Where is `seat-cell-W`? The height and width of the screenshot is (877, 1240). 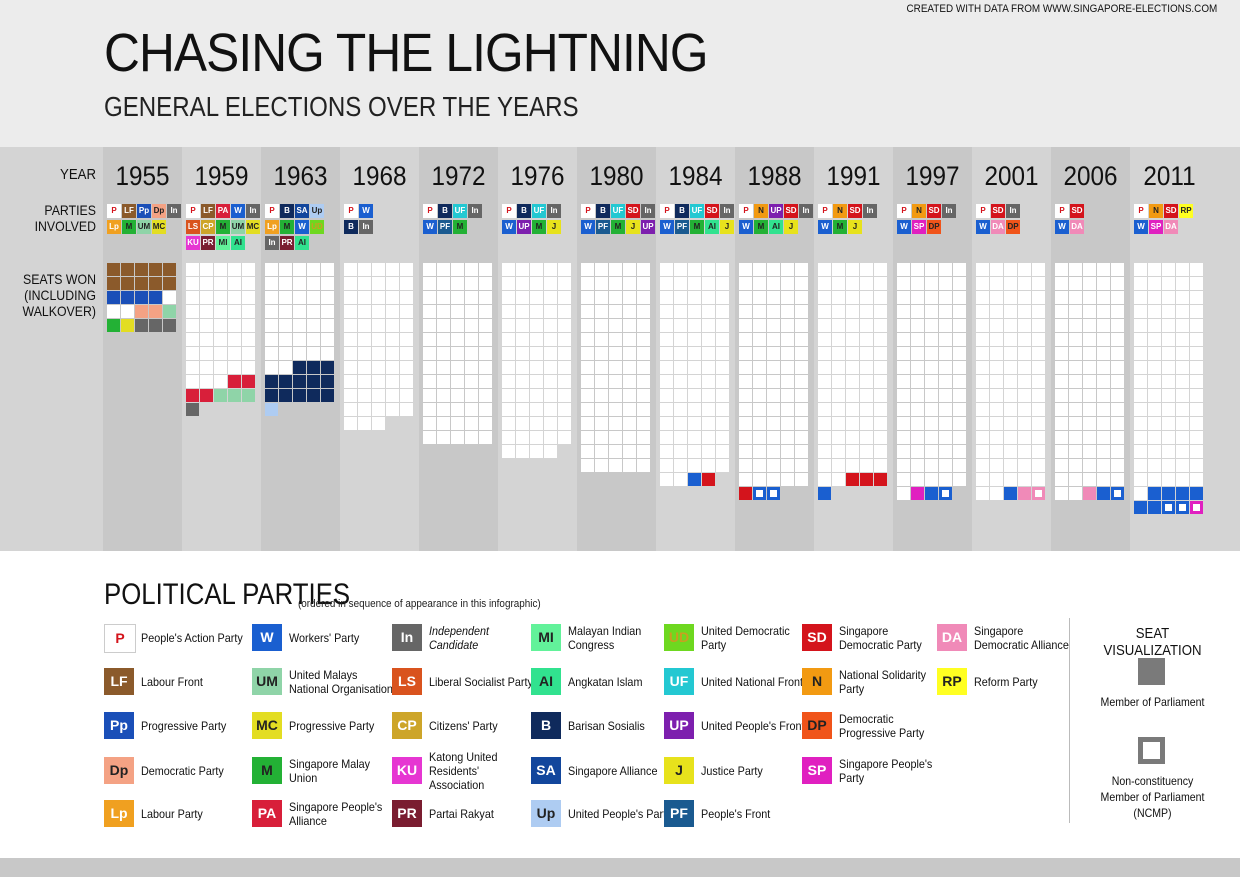
seat-cell-W is located at coordinates (1182, 493).